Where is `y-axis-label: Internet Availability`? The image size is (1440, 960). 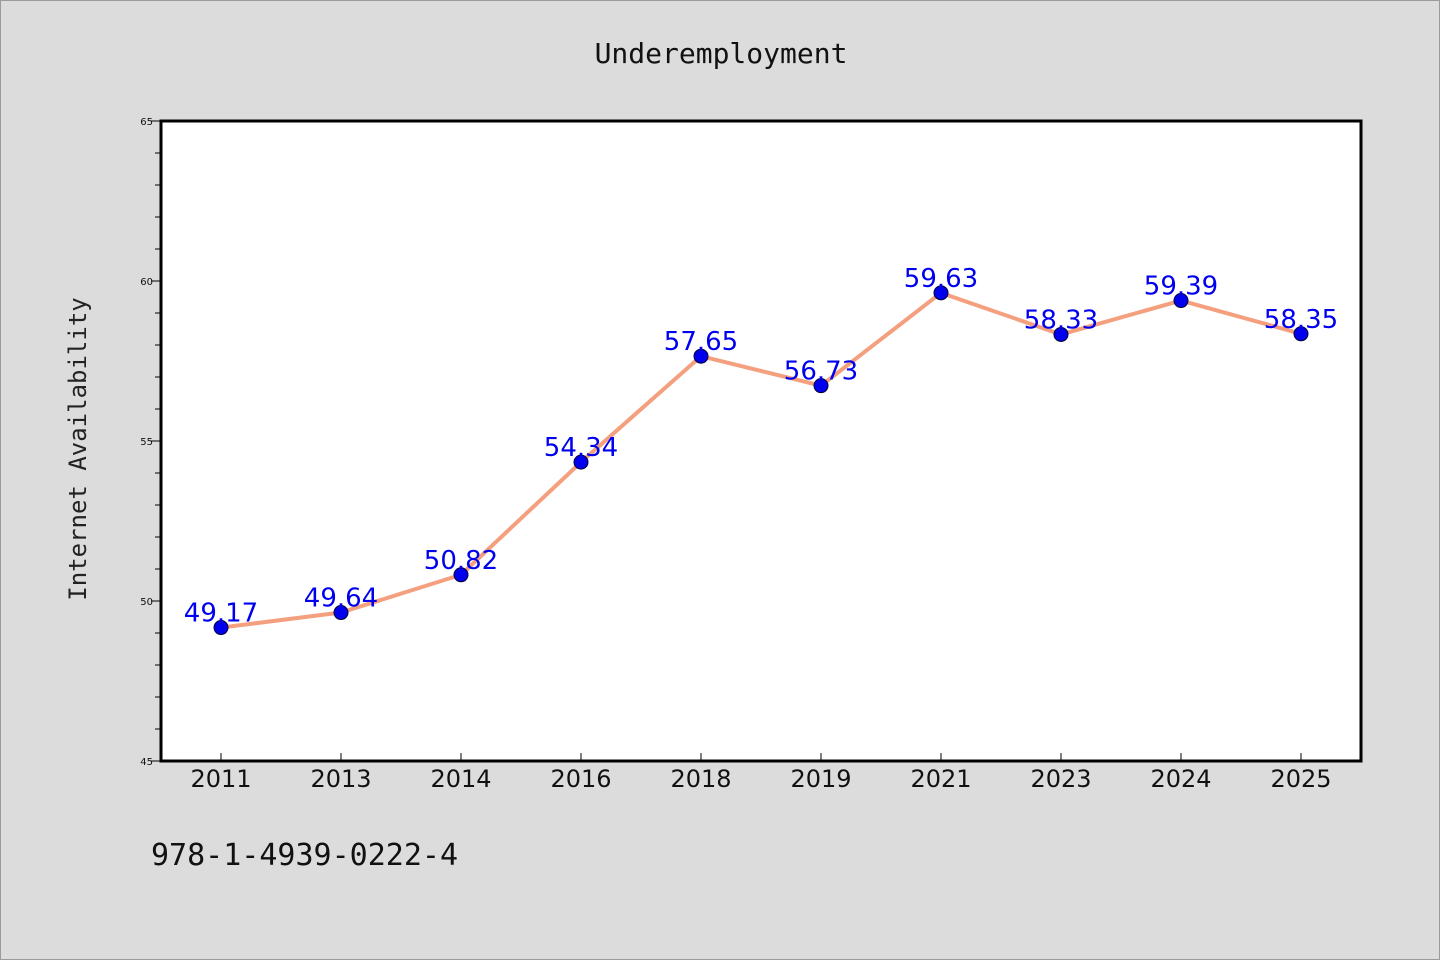 y-axis-label: Internet Availability is located at coordinates (78, 448).